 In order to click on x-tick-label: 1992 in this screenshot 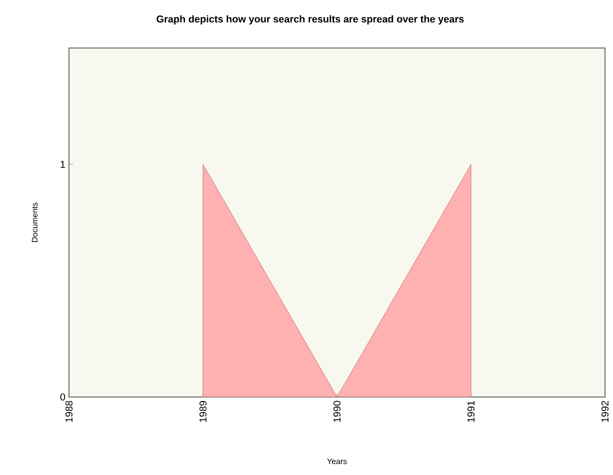, I will do `click(605, 411)`.